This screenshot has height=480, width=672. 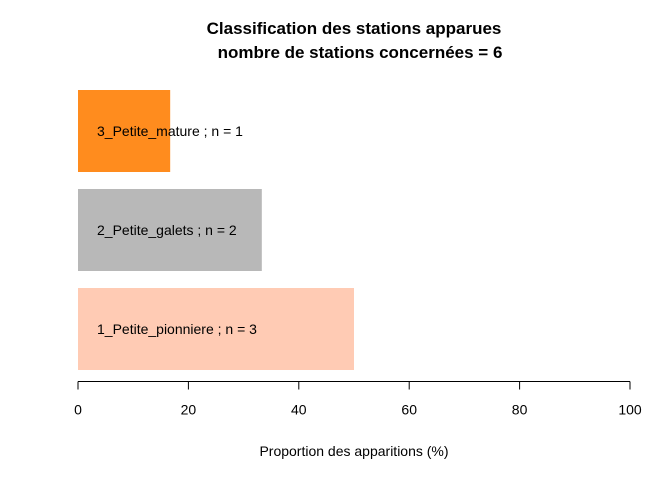 I want to click on x-axis-title: Proportion des apparitions (%), so click(x=353, y=451).